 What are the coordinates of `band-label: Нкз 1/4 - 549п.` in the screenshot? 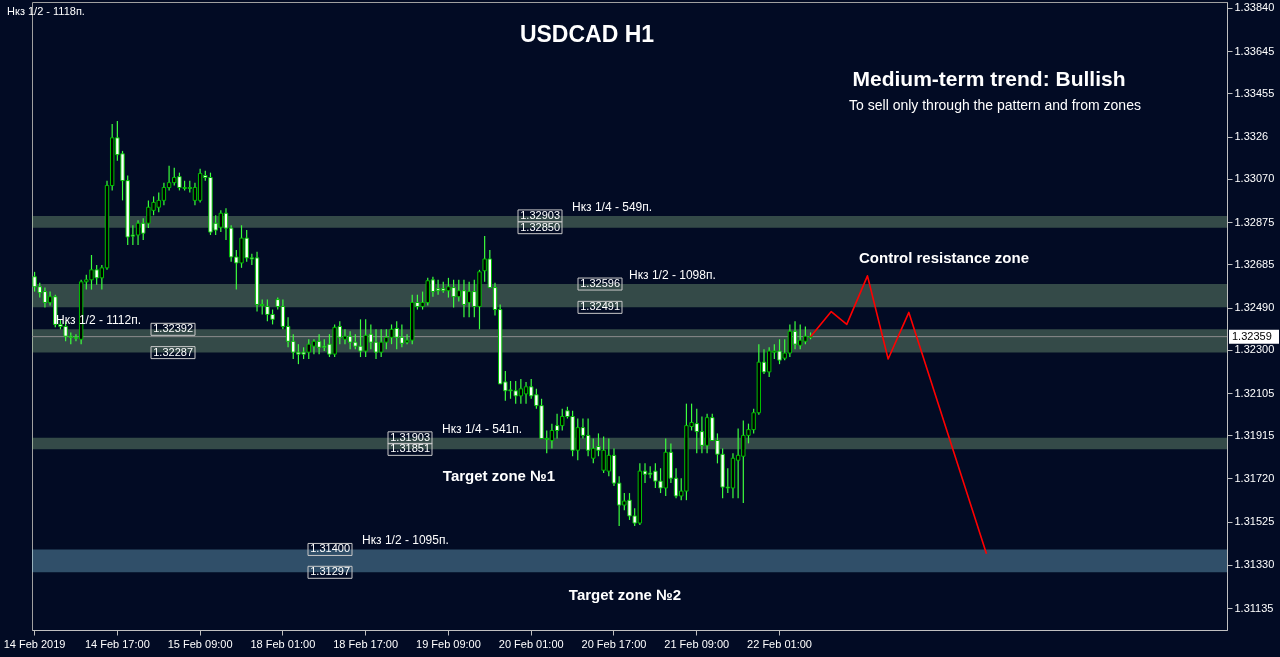 It's located at (612, 206).